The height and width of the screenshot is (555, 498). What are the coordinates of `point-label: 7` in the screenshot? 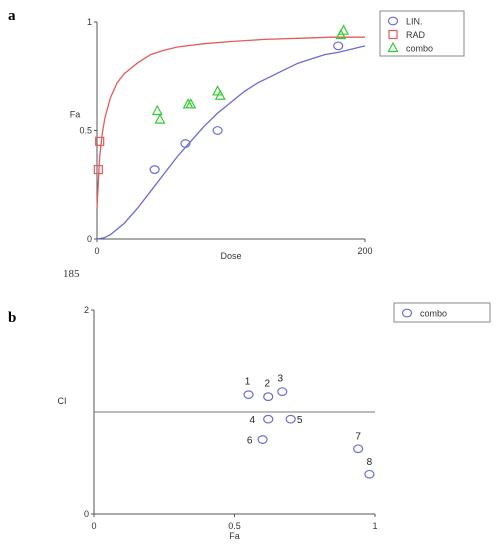 It's located at (358, 437).